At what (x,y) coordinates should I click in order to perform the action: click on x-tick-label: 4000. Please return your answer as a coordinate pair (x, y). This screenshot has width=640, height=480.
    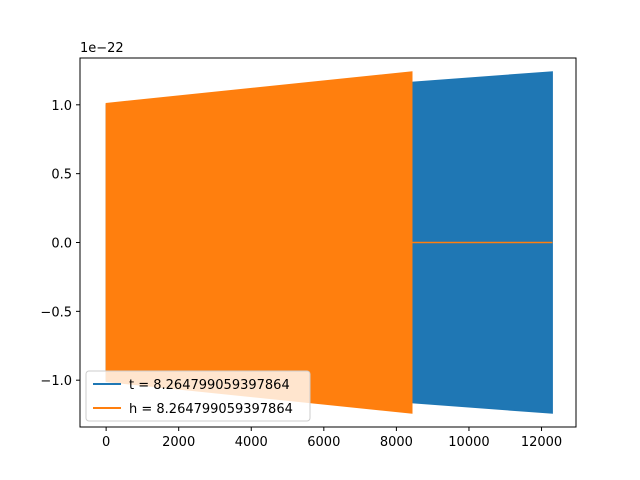
    Looking at the image, I should click on (251, 442).